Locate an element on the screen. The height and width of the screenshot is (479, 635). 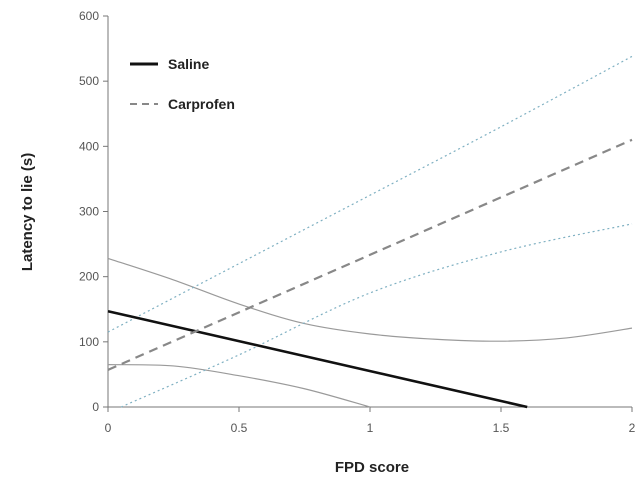
y-tick-label: 0 is located at coordinates (95, 407).